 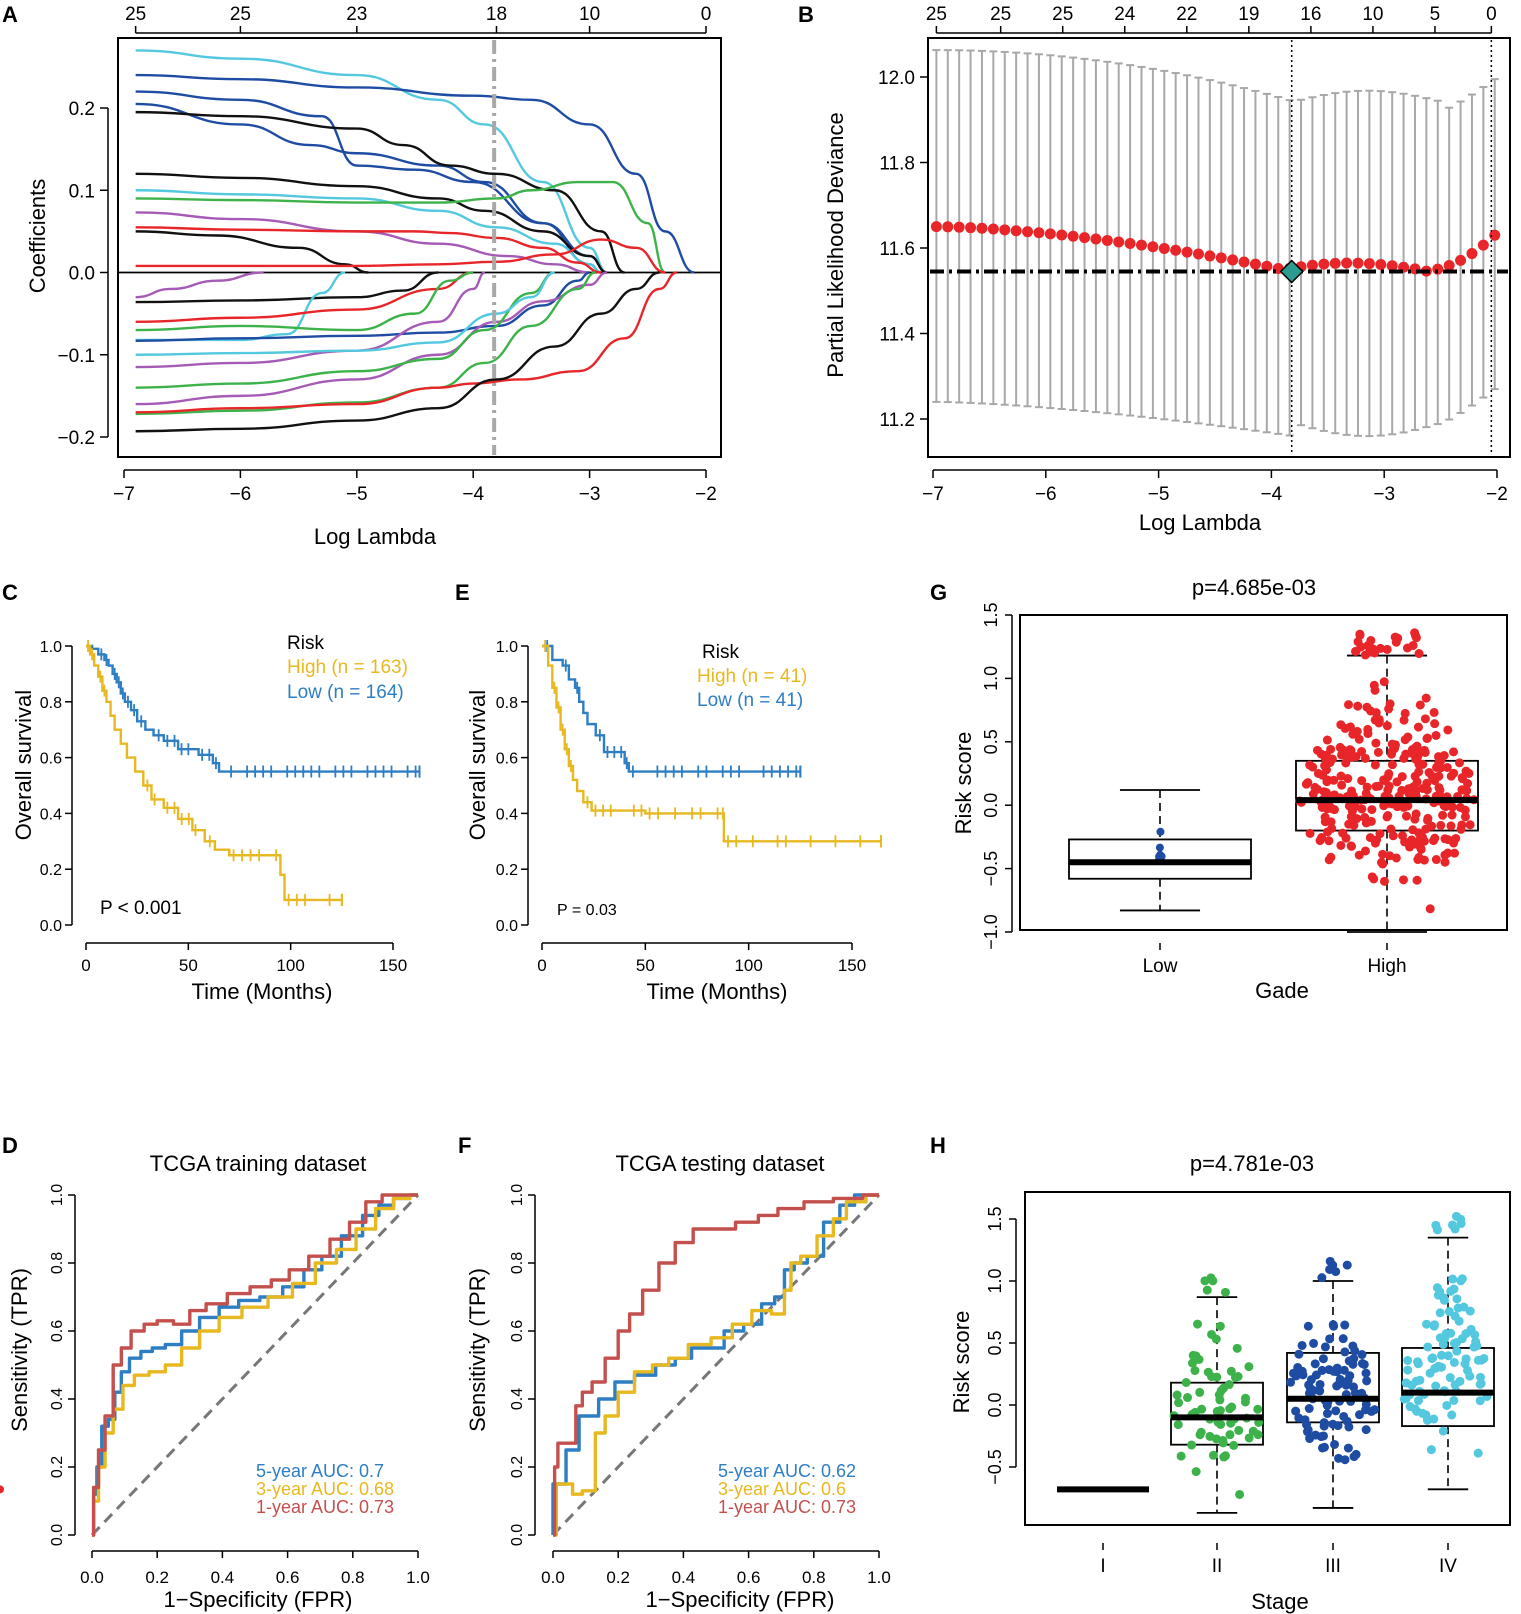 What do you see at coordinates (23, 765) in the screenshot?
I see `panel-c-ylabel: Overall survival` at bounding box center [23, 765].